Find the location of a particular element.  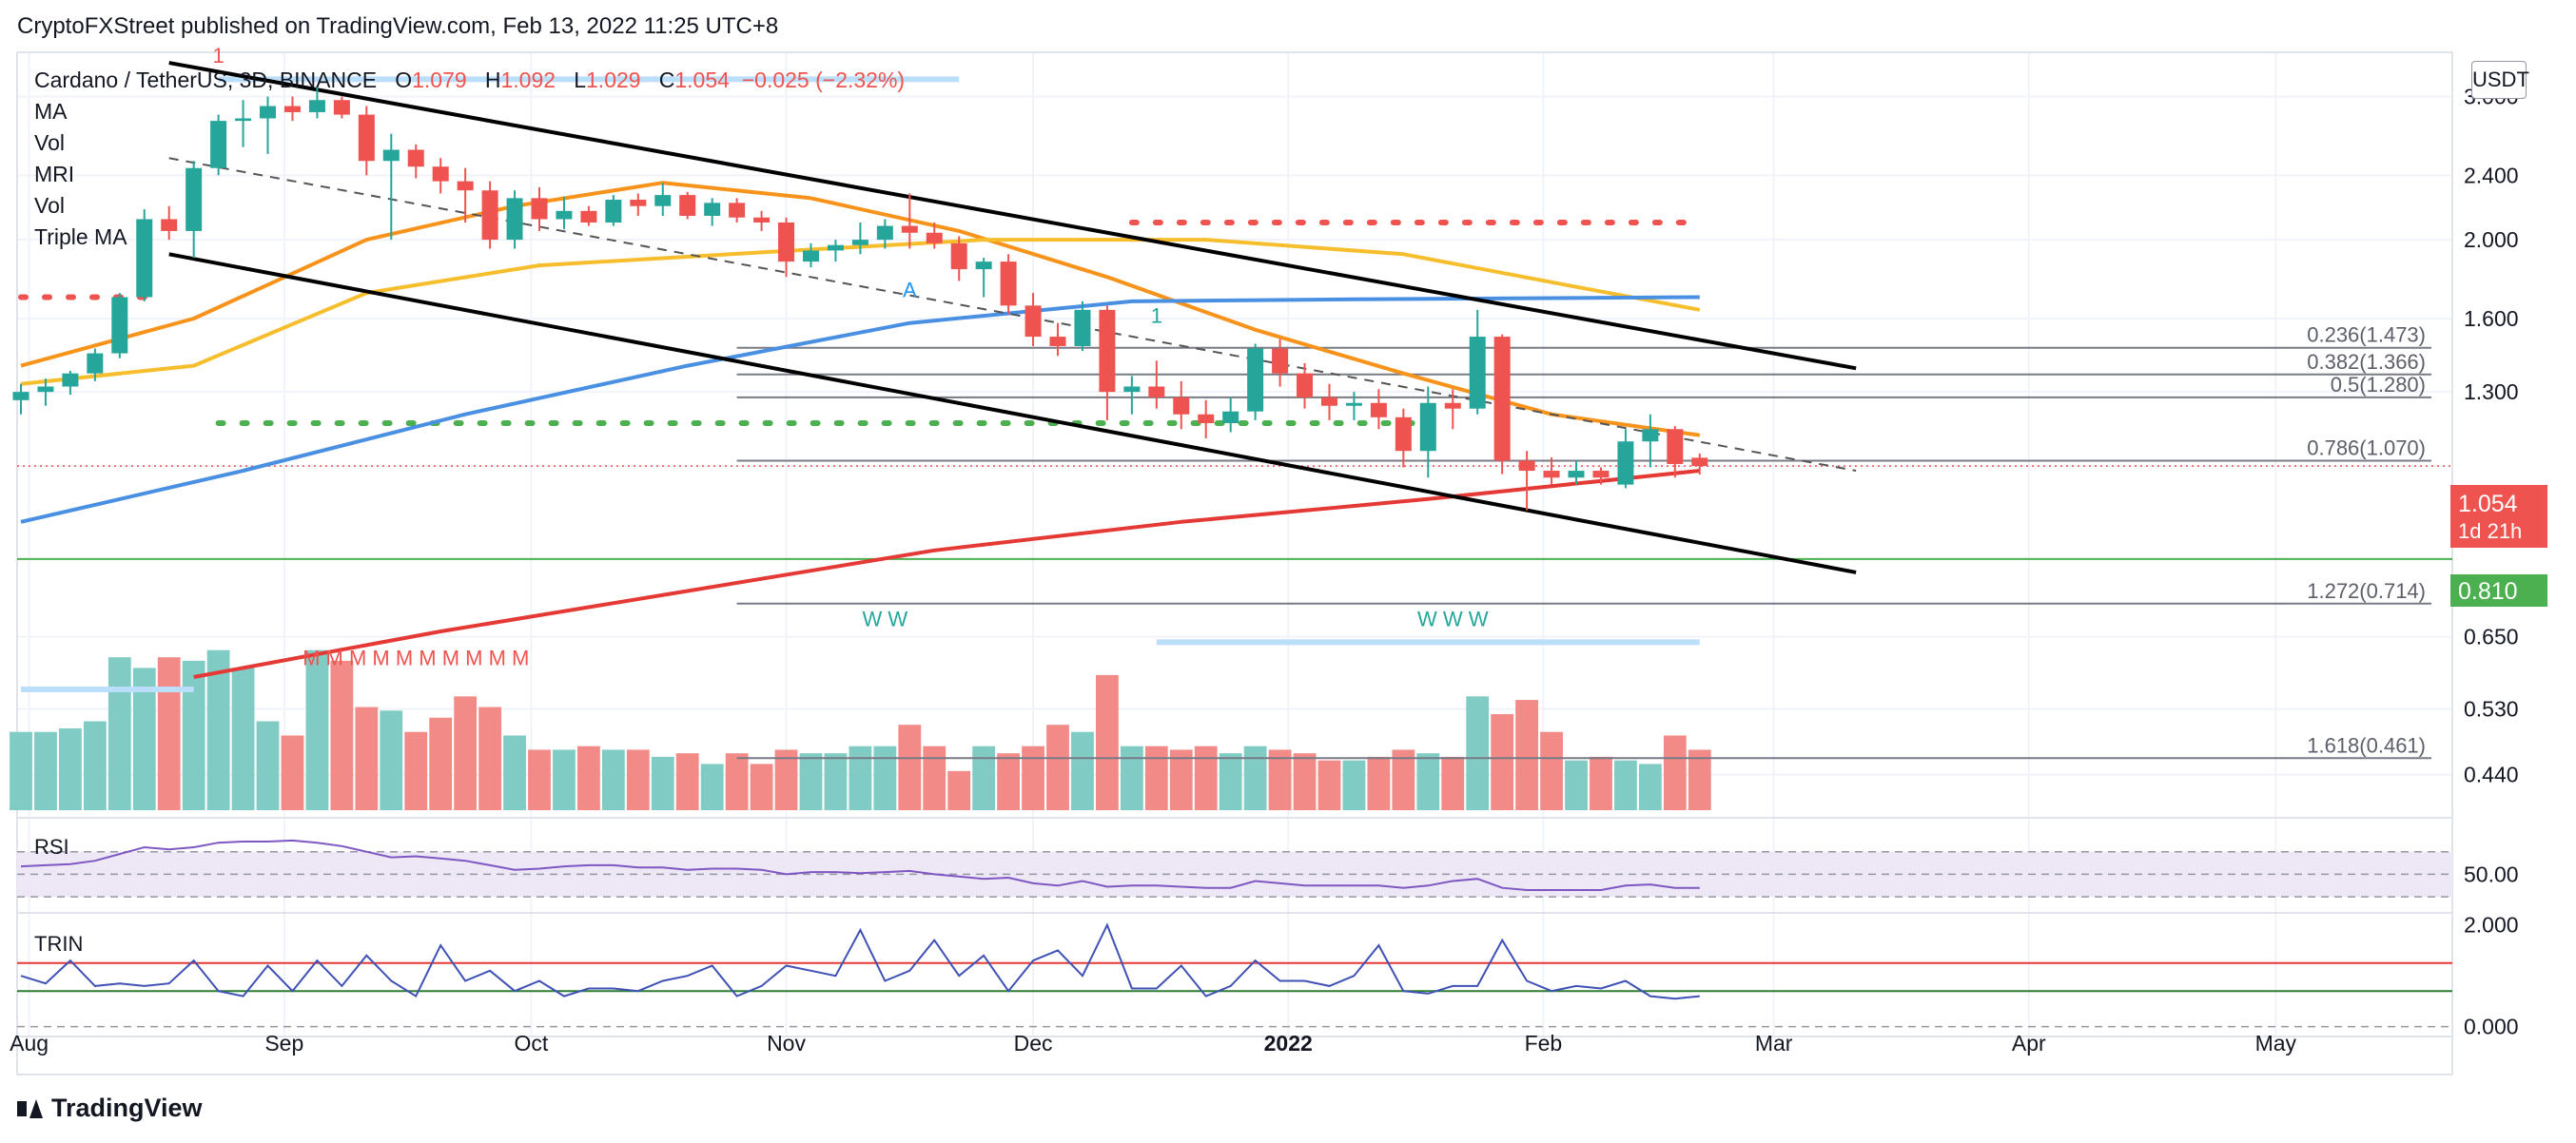

low-value: 1.029 is located at coordinates (614, 80).